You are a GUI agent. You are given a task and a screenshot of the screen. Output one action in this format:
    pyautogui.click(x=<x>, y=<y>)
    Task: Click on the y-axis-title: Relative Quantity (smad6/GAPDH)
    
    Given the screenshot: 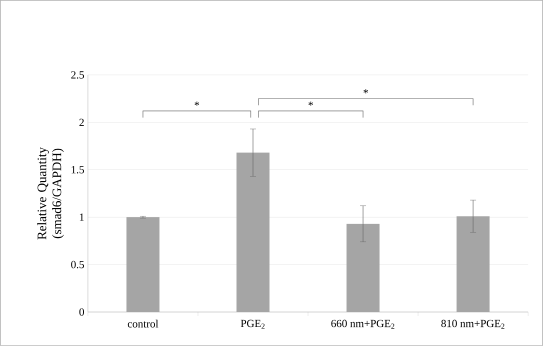 What is the action you would take?
    pyautogui.click(x=50, y=193)
    